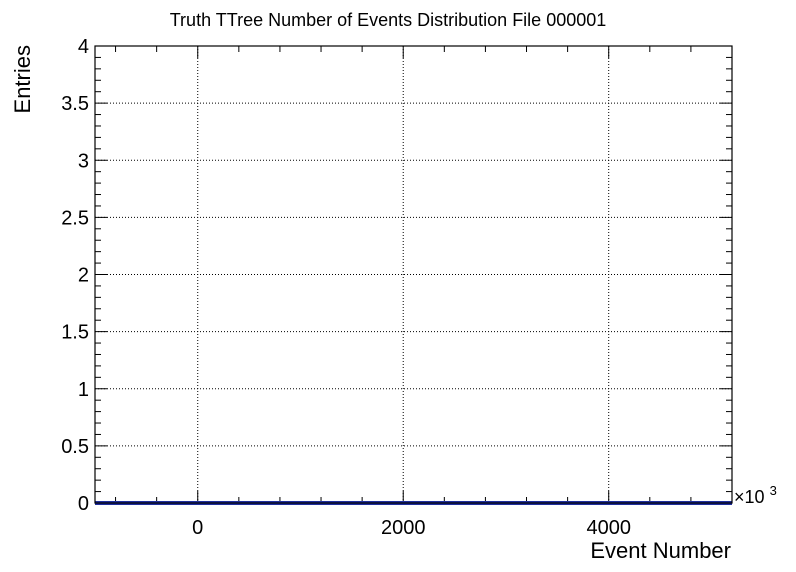  What do you see at coordinates (75, 218) in the screenshot?
I see `y-tick-label: 2.5` at bounding box center [75, 218].